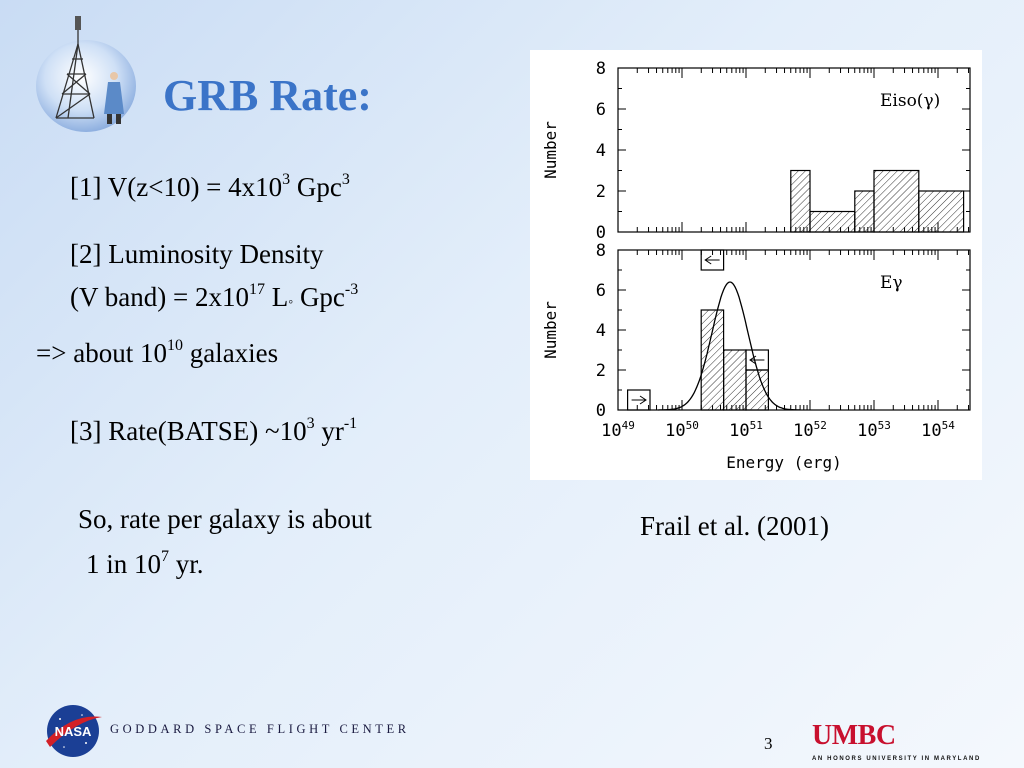 The width and height of the screenshot is (1024, 768). Describe the element at coordinates (210, 186) in the screenshot. I see `item-volume: [1] V(z<10) = 4x103 Gpc3` at that location.